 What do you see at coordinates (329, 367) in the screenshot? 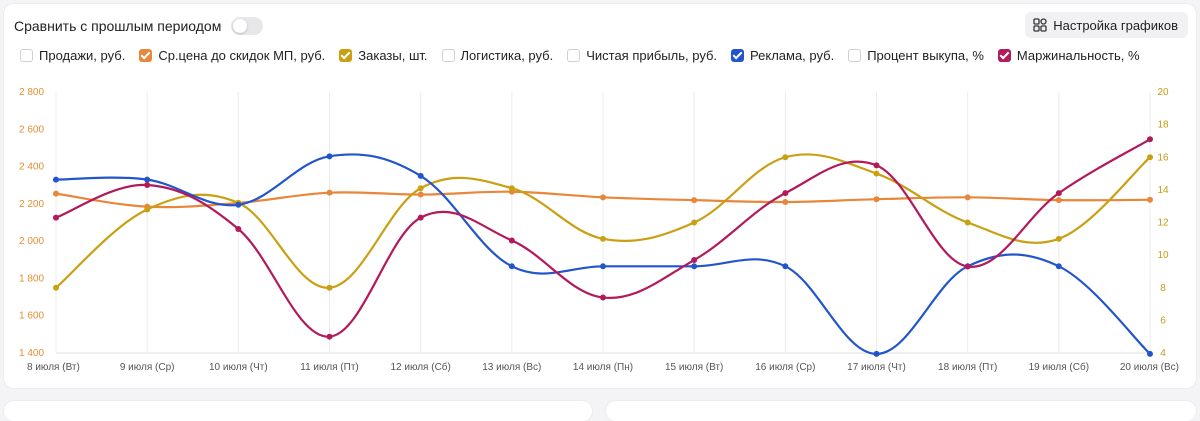
I see `x-tick-label: 11 июля (Пт)` at bounding box center [329, 367].